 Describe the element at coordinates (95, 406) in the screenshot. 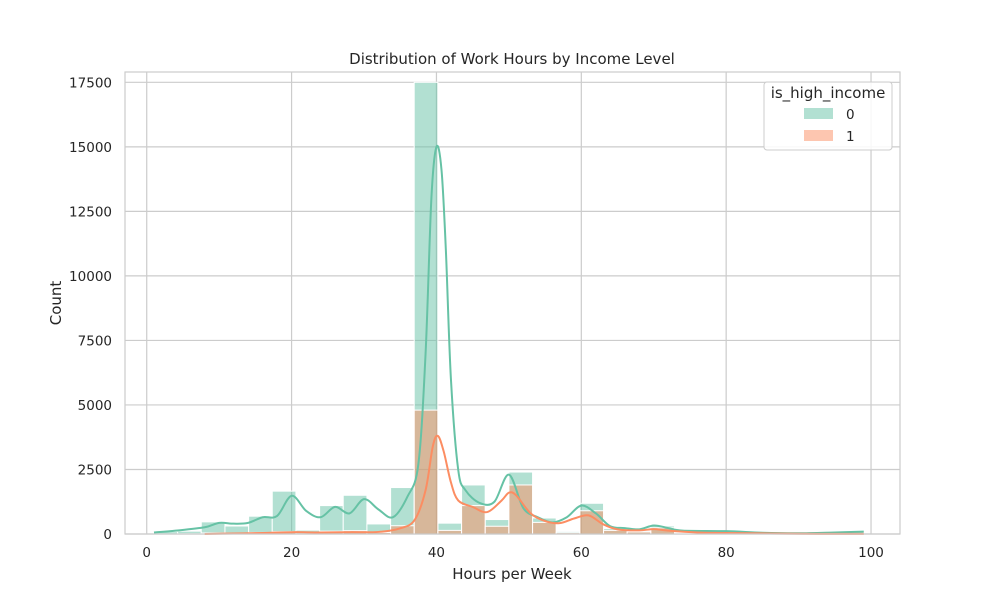

I see `y-tick-label: 5000` at that location.